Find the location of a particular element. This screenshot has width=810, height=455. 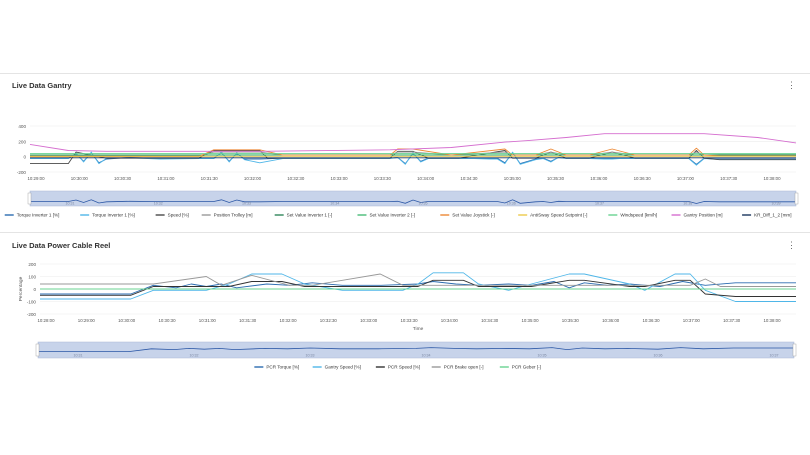

x-tick-label: 10:33:00 is located at coordinates (340, 178).